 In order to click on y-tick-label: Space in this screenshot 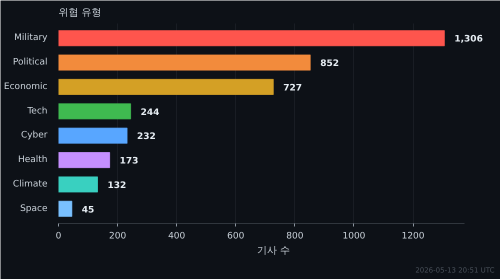, I will do `click(34, 209)`.